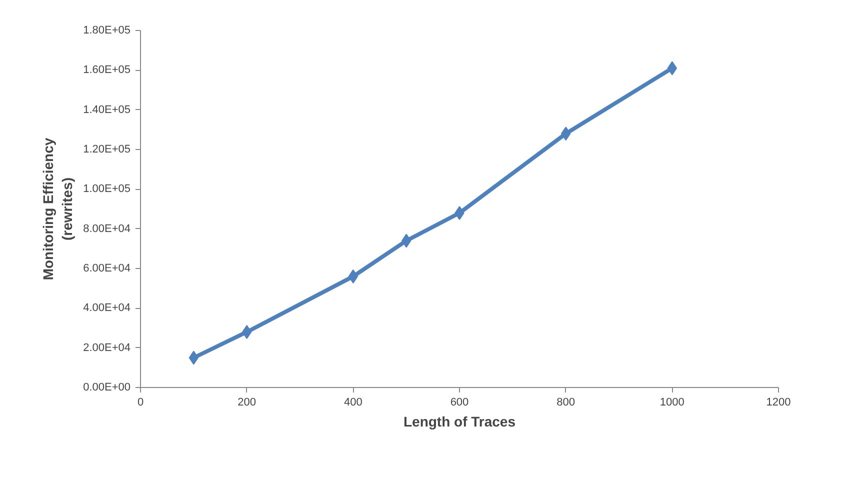 The height and width of the screenshot is (487, 866). I want to click on x-tick-label: 1200, so click(778, 402).